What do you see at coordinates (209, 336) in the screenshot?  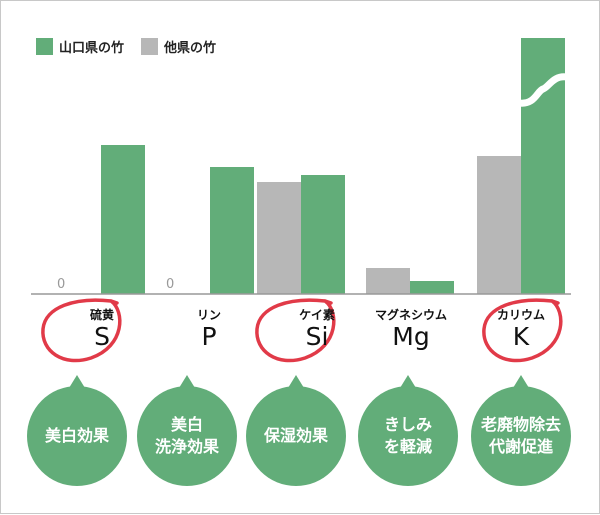 I see `category-symbol: P` at bounding box center [209, 336].